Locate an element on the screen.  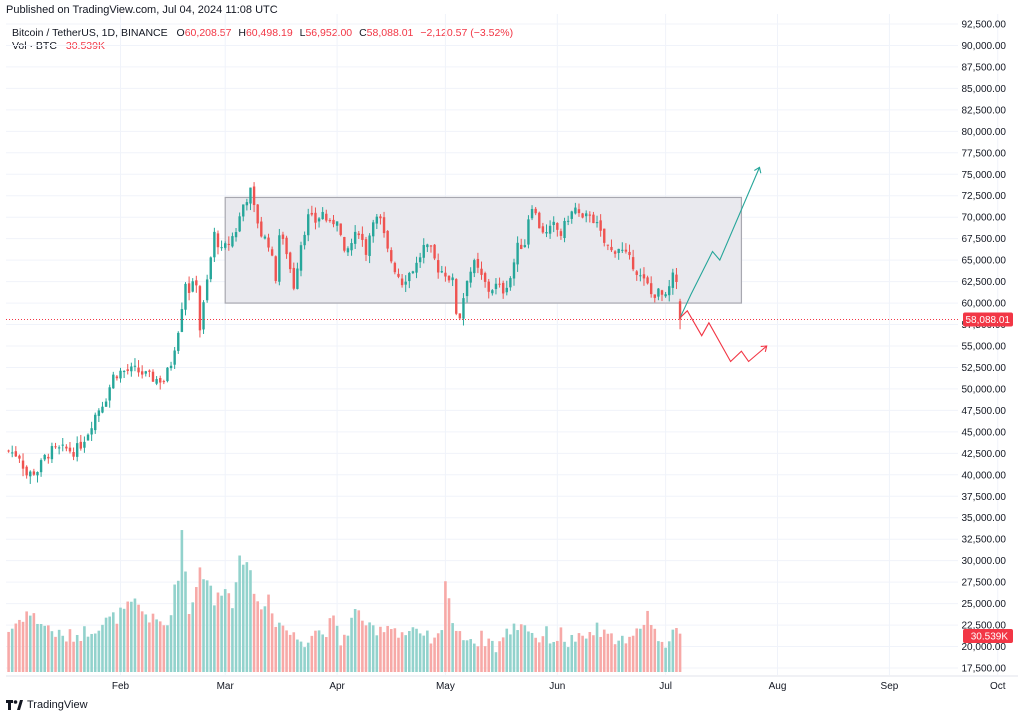
time-tick-label: Sep is located at coordinates (890, 686).